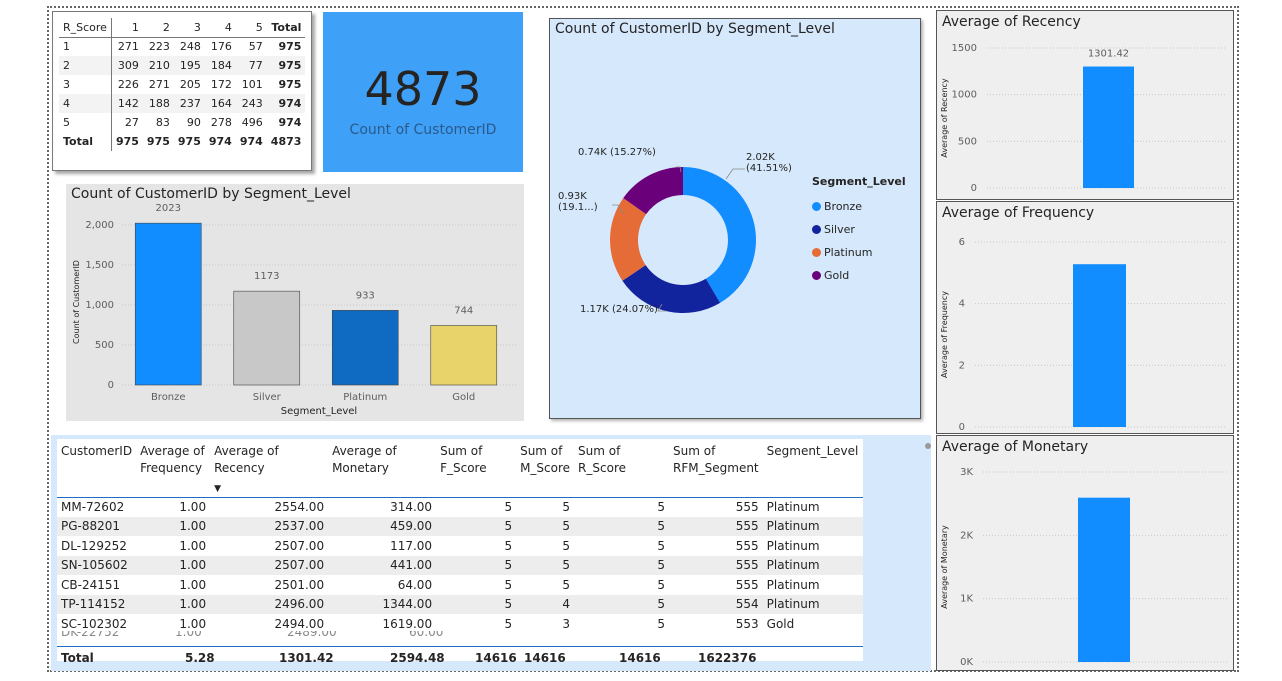 The width and height of the screenshot is (1282, 681). Describe the element at coordinates (221, 84) in the screenshot. I see `matrix-cell: 172` at that location.